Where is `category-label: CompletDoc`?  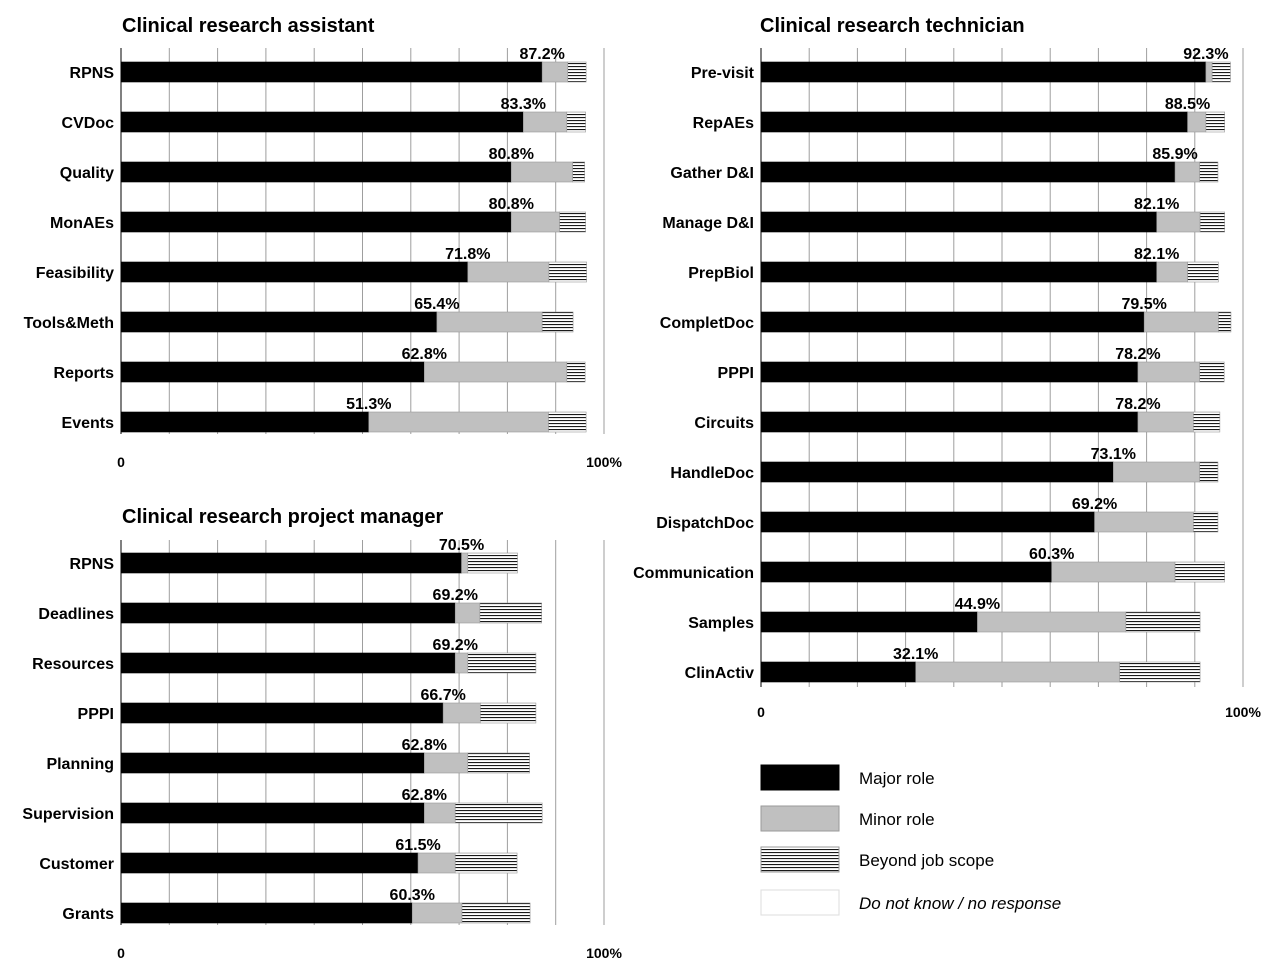 category-label: CompletDoc is located at coordinates (707, 323).